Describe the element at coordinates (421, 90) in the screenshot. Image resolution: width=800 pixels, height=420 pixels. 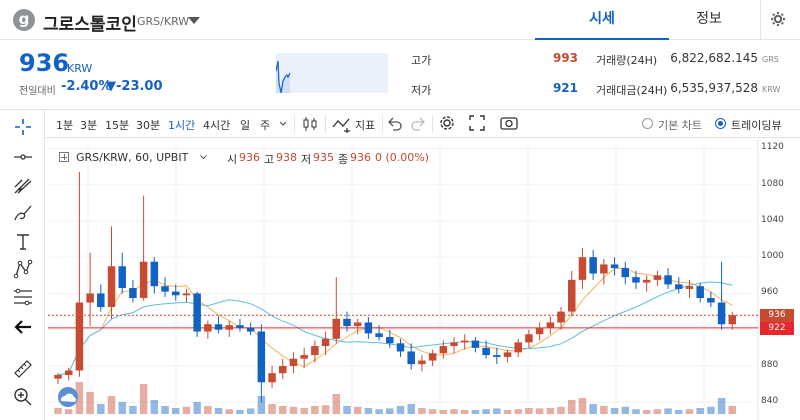
I see `low-label: 저가` at that location.